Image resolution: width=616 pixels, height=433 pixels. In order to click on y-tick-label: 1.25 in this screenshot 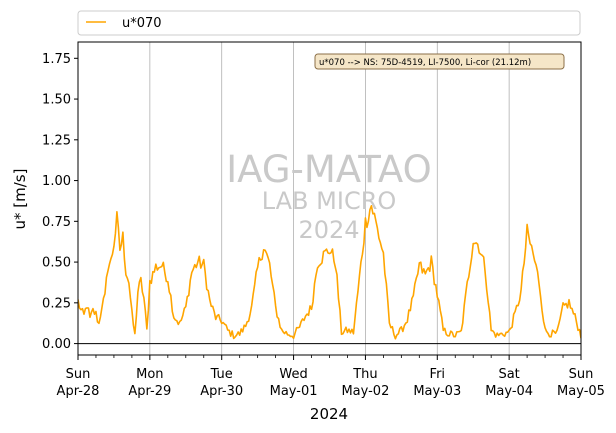, I will do `click(56, 140)`.